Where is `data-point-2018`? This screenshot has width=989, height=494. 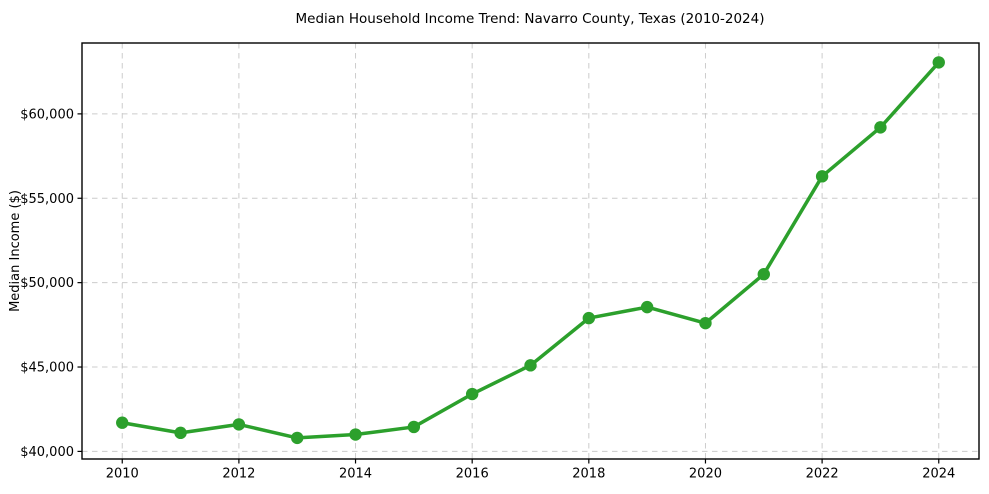 data-point-2018 is located at coordinates (589, 318).